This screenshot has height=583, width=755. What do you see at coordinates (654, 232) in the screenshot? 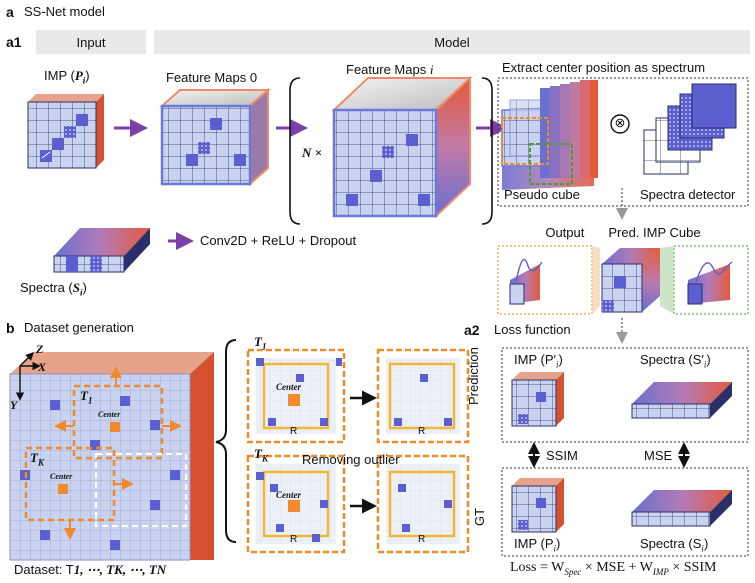
I see `pred-header: Pred. IMP Cube` at bounding box center [654, 232].